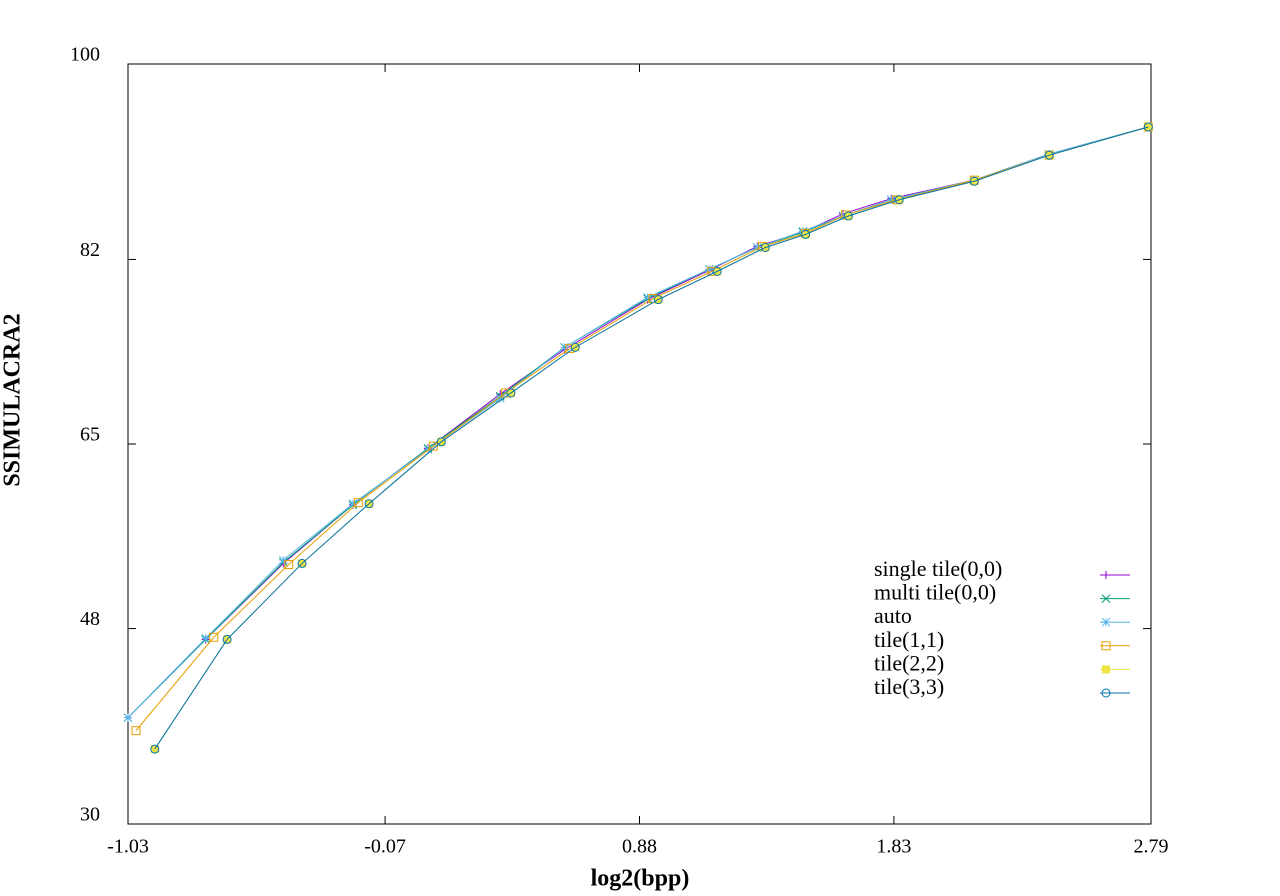  I want to click on y-tick-label: 82, so click(90, 250).